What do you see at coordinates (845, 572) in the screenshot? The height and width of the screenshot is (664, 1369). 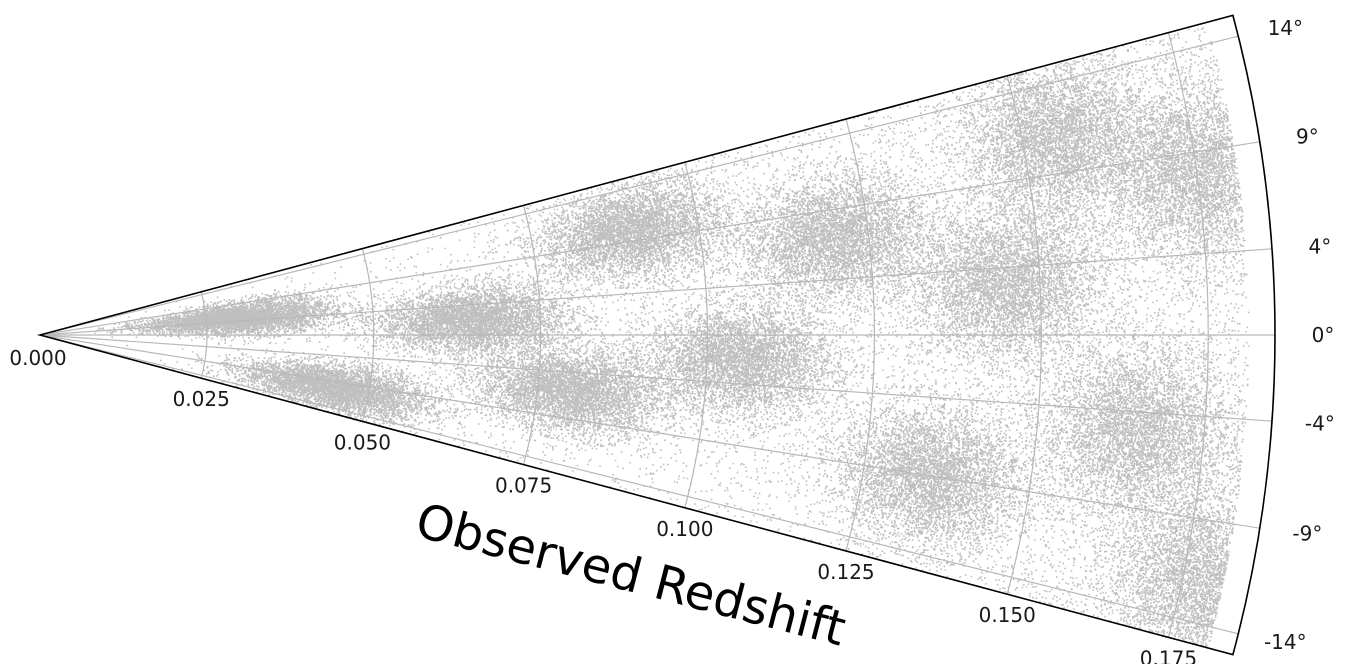 I see `r-tick-label-5: 0.125` at bounding box center [845, 572].